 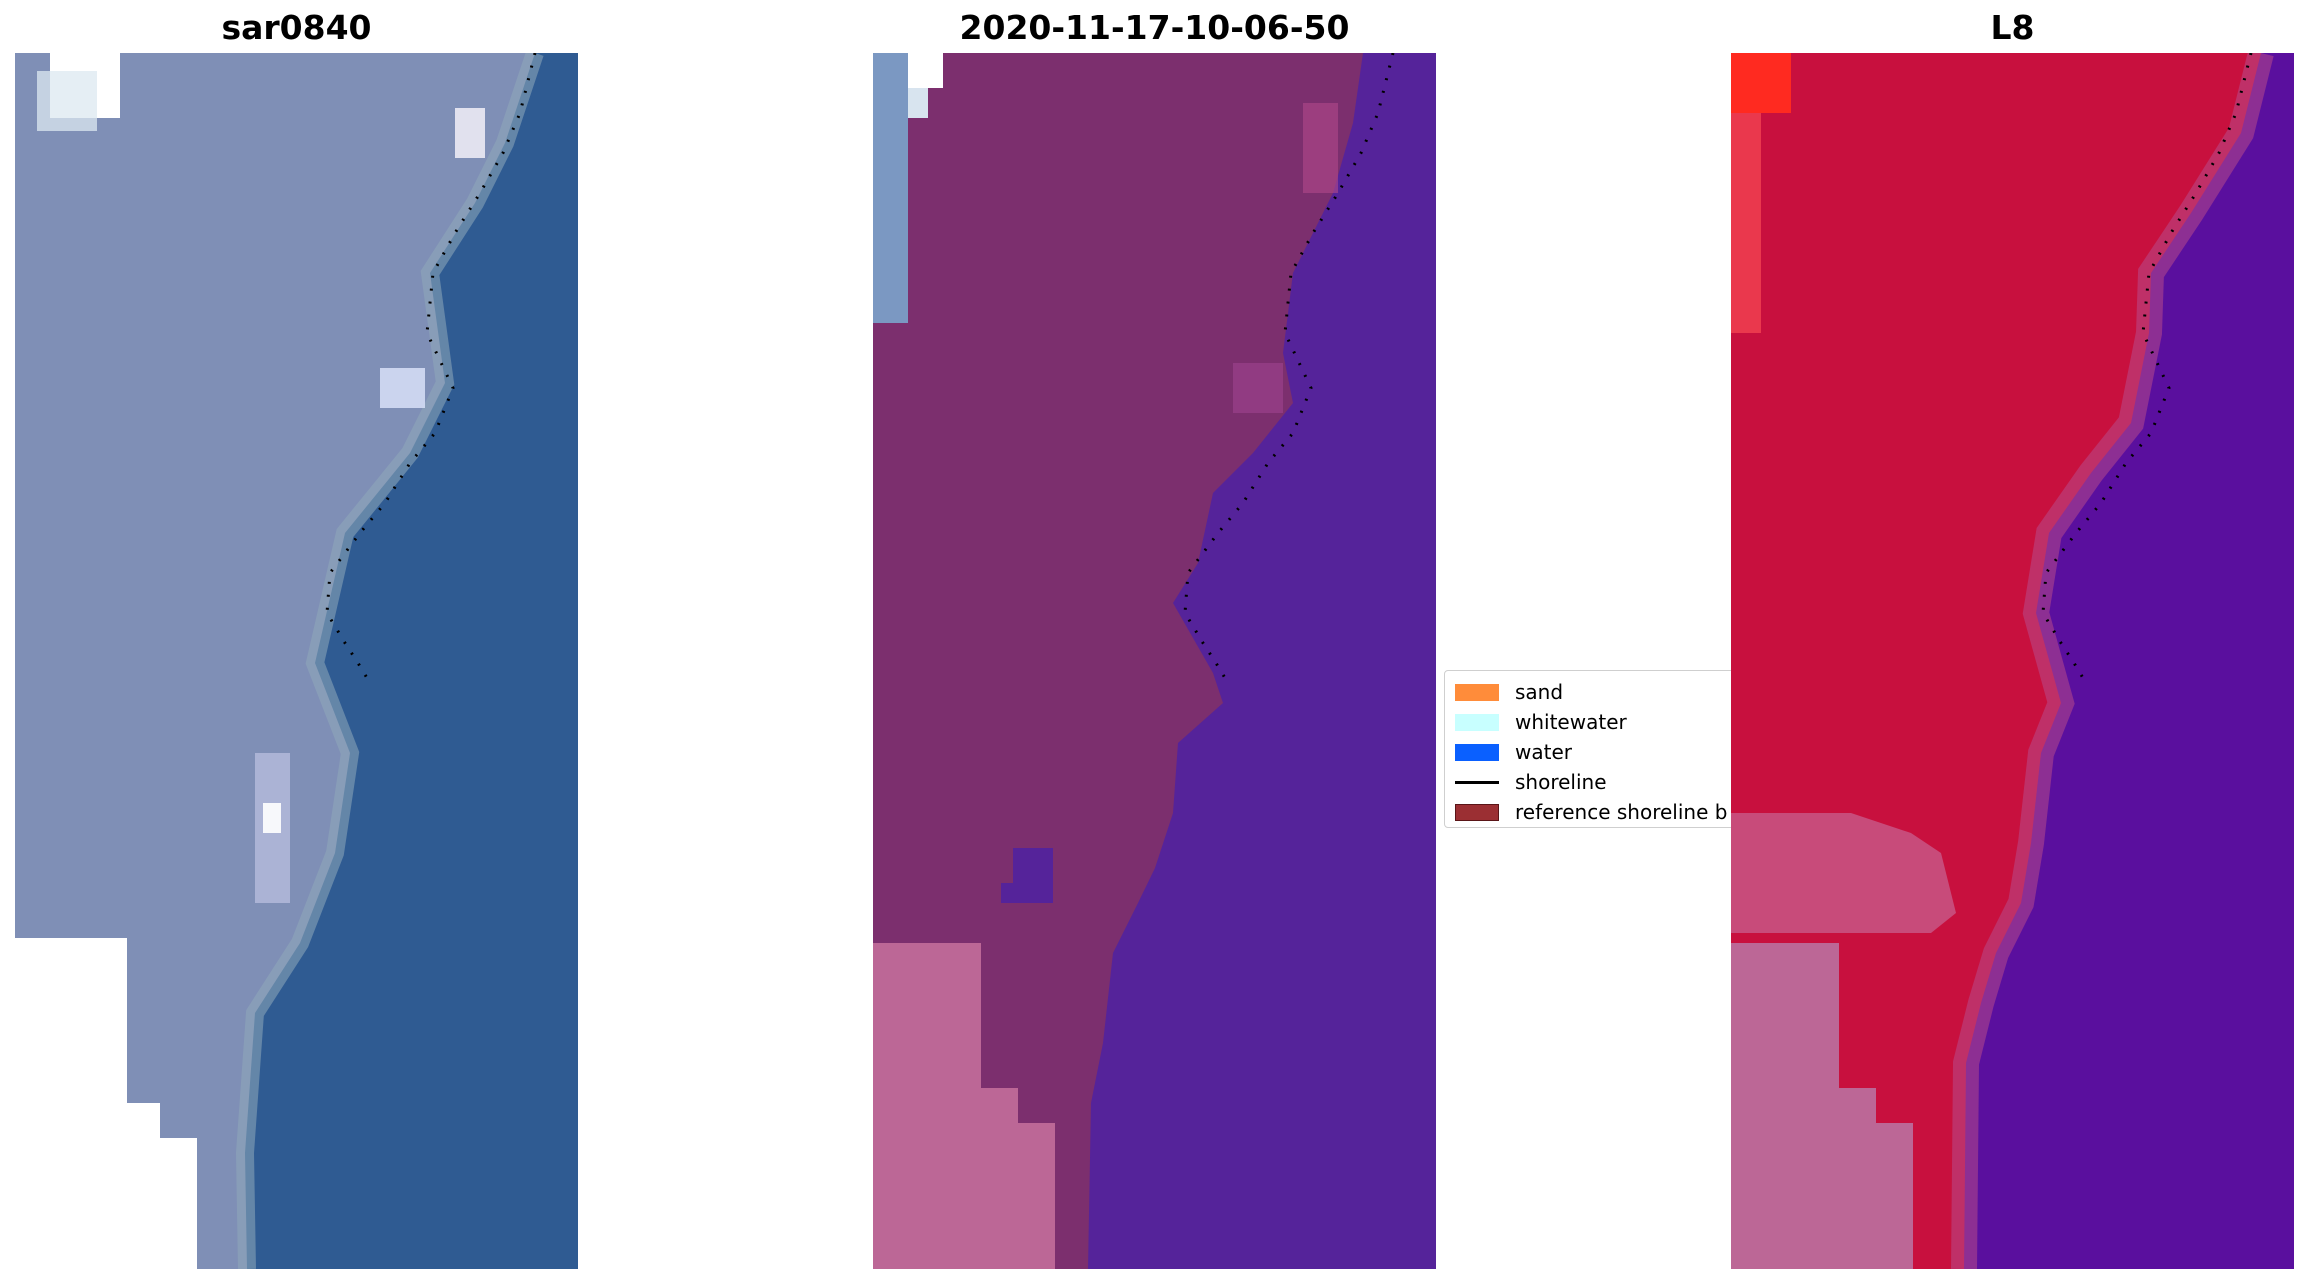 I want to click on water-swatch, so click(x=1477, y=752).